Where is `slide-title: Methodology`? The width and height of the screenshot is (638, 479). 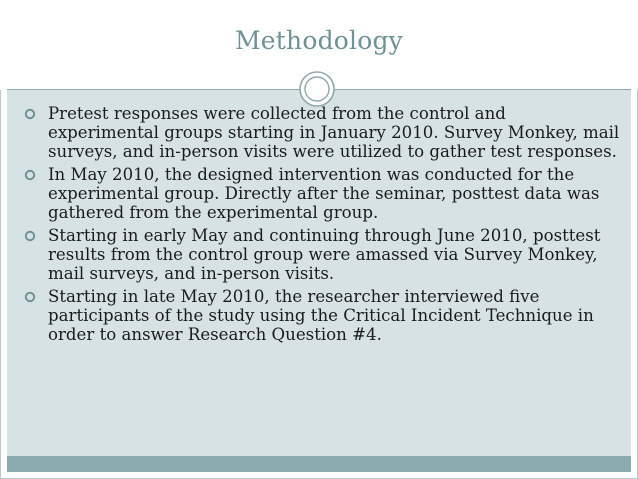 slide-title: Methodology is located at coordinates (319, 40).